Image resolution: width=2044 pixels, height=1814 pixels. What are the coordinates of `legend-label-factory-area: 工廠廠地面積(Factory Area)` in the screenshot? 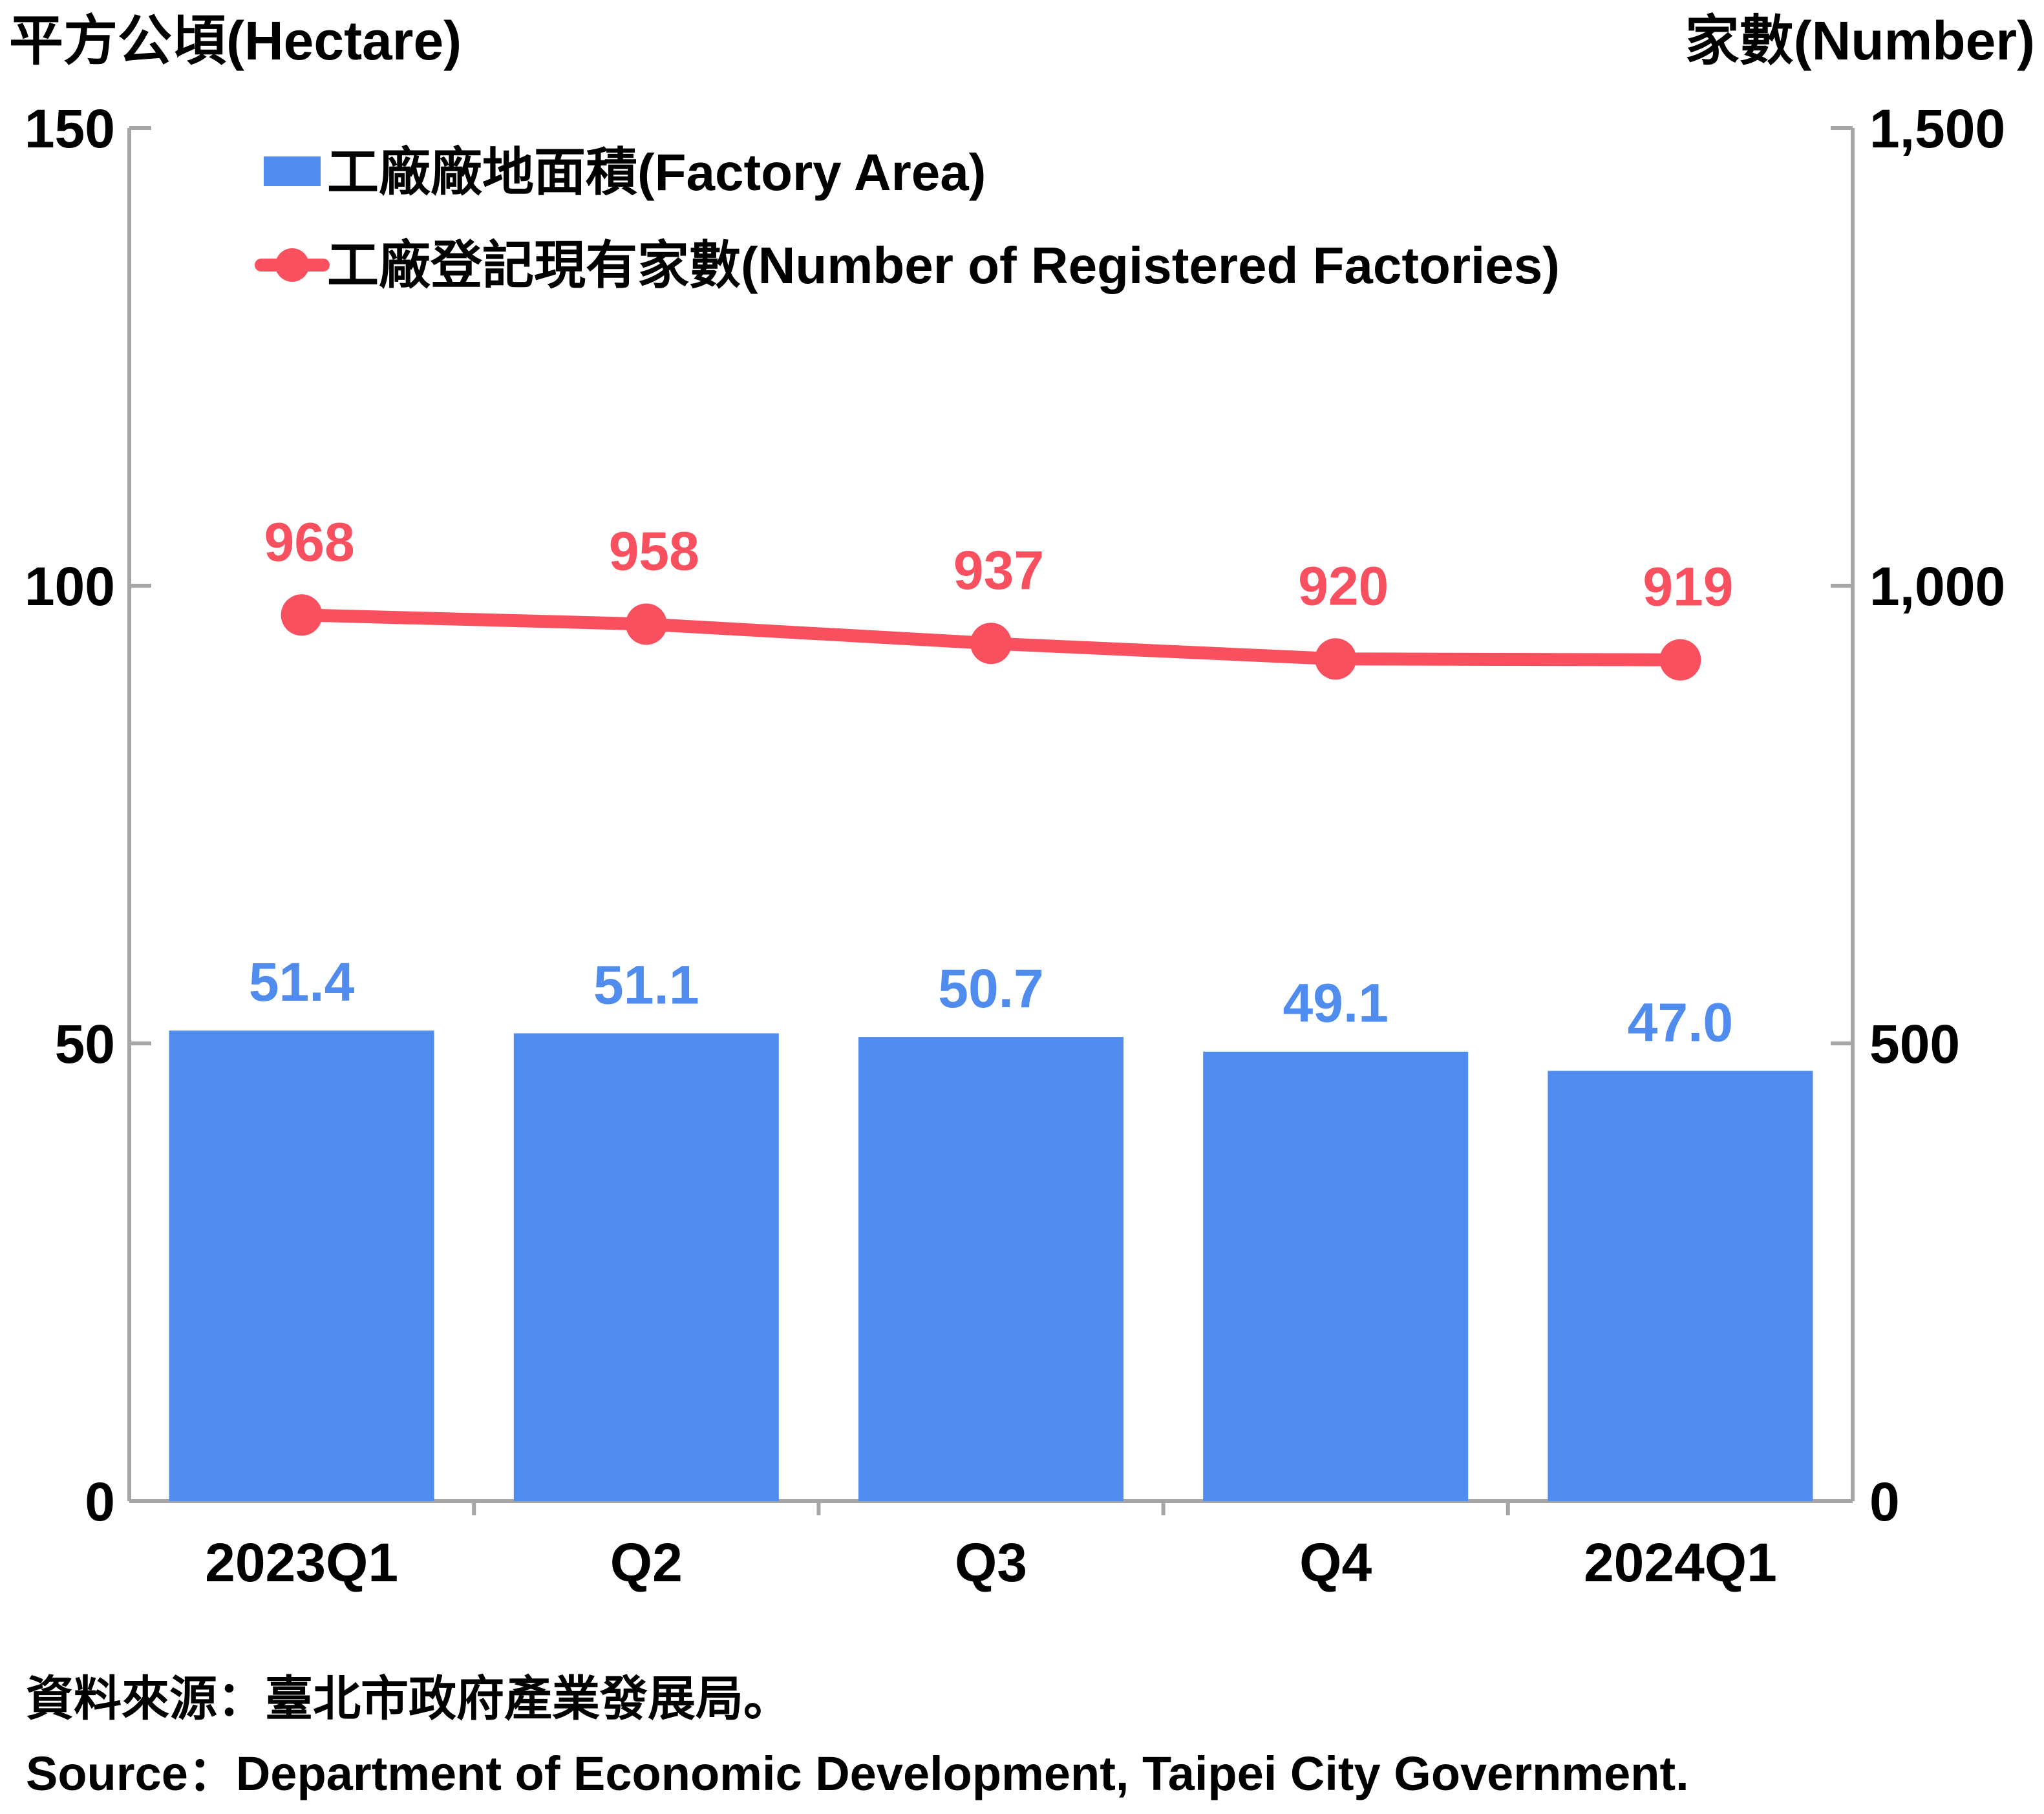 It's located at (657, 172).